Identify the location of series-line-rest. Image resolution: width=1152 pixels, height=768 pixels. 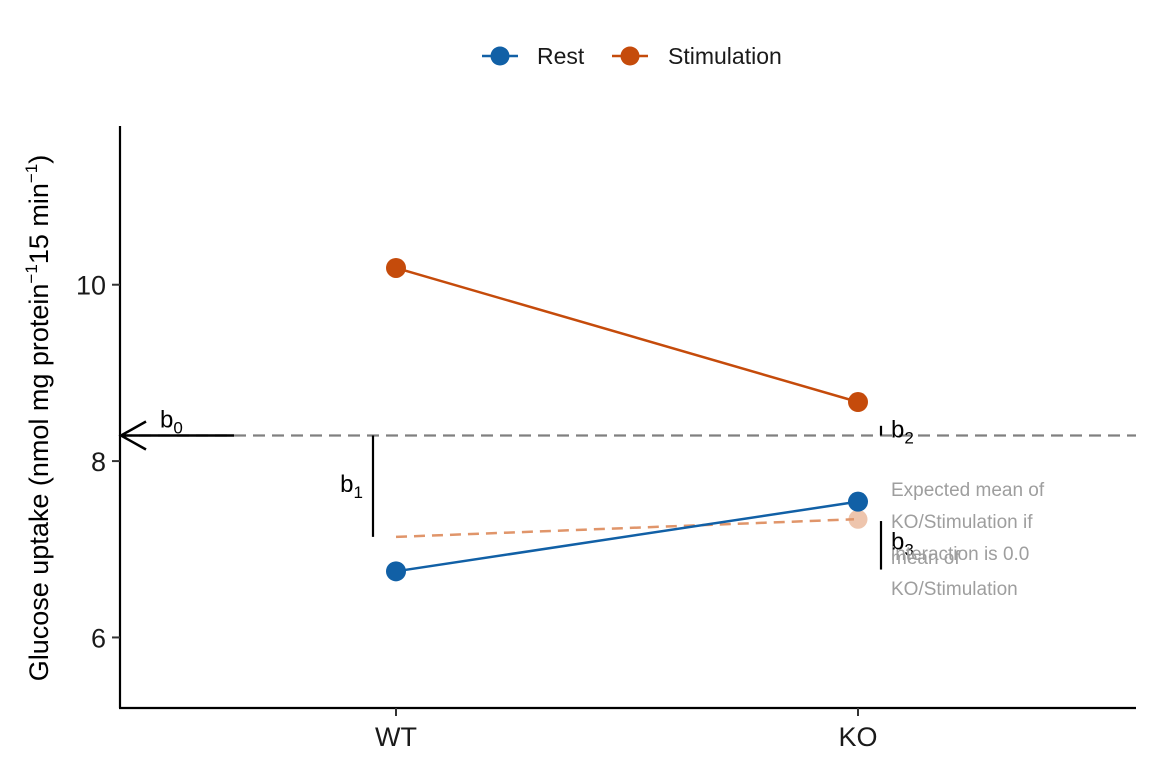
(627, 536).